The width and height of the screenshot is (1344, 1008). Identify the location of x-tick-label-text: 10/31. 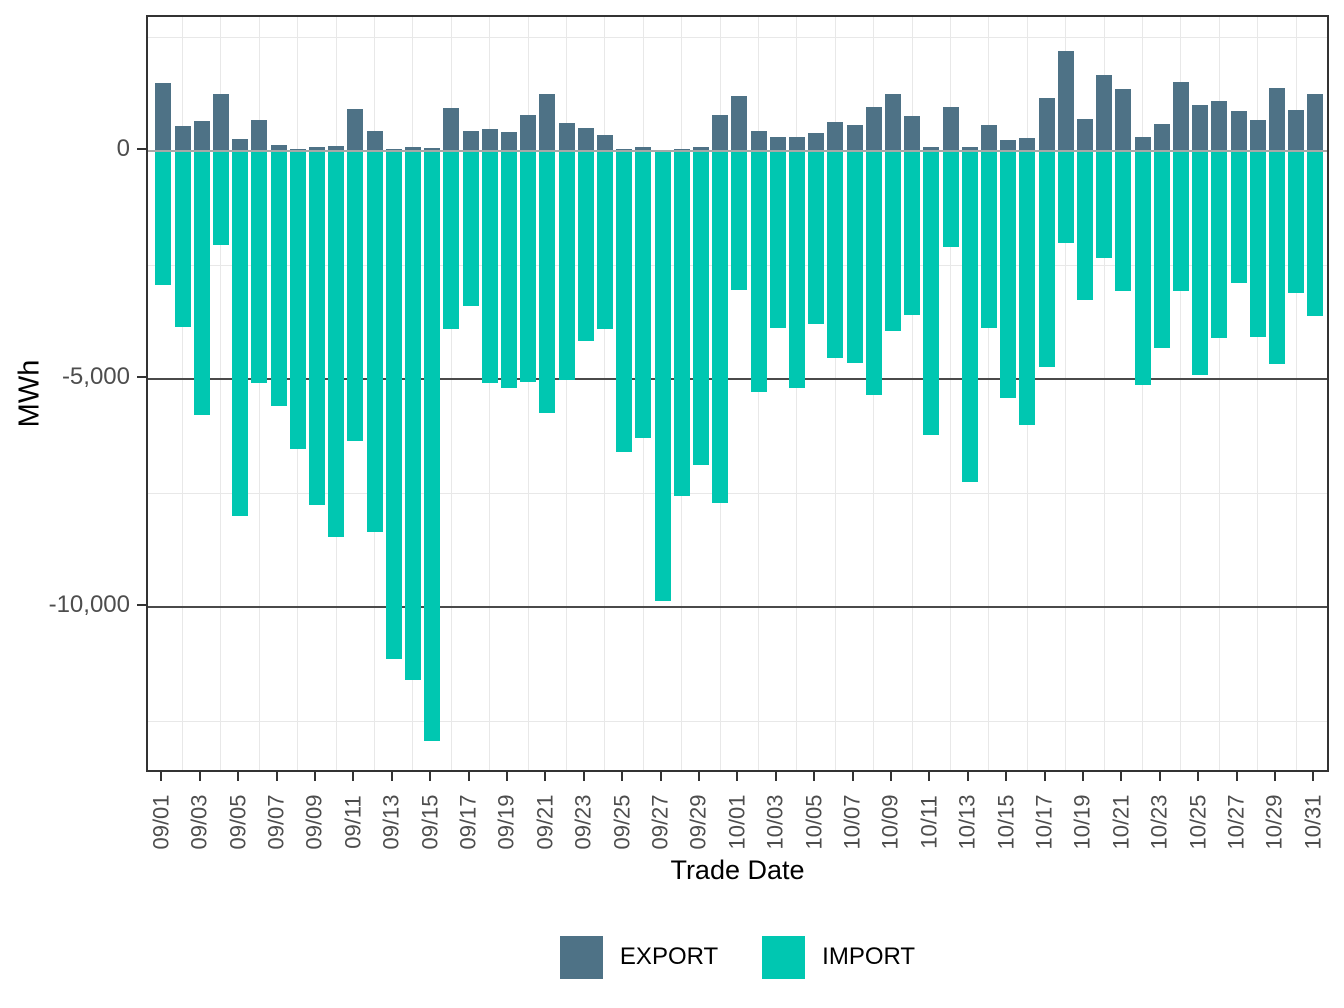
(1313, 822).